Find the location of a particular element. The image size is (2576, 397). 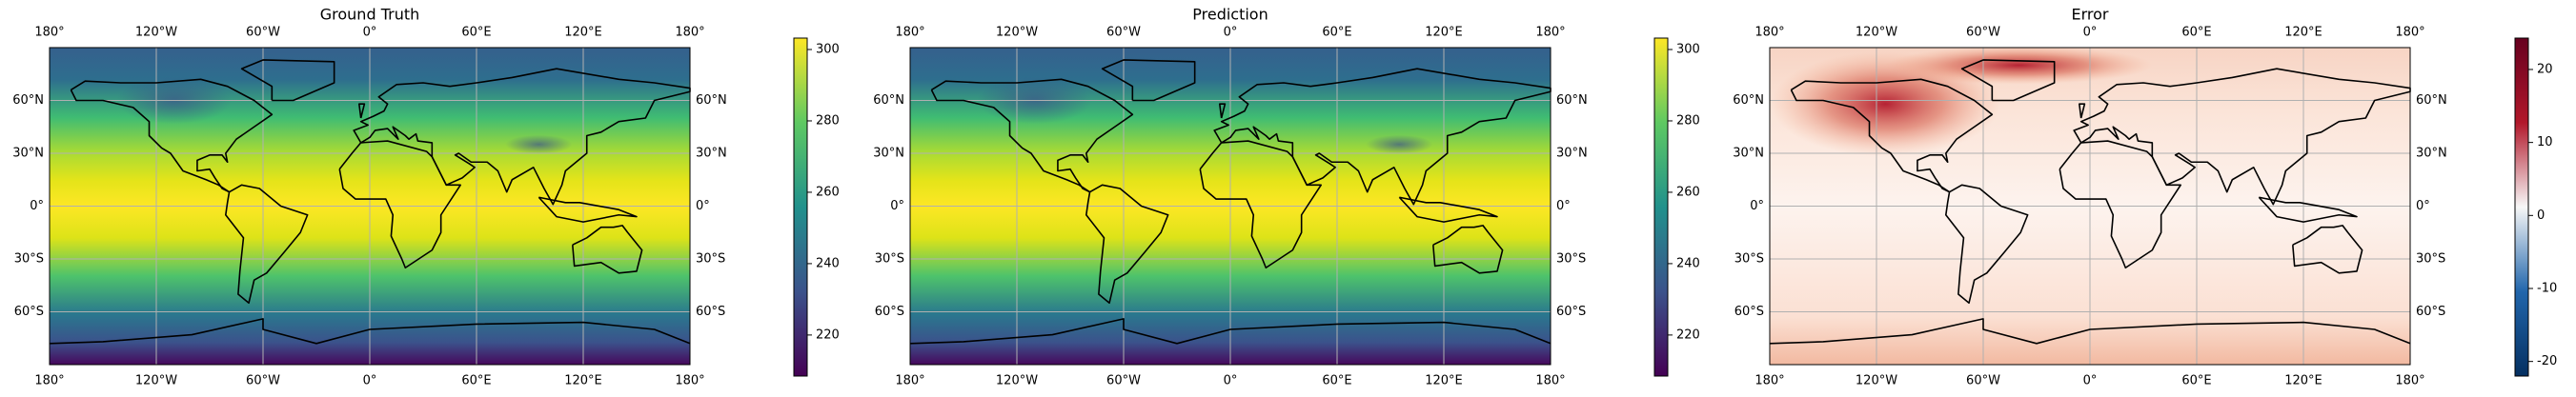

colorbar-tick-label: 280 is located at coordinates (828, 120).